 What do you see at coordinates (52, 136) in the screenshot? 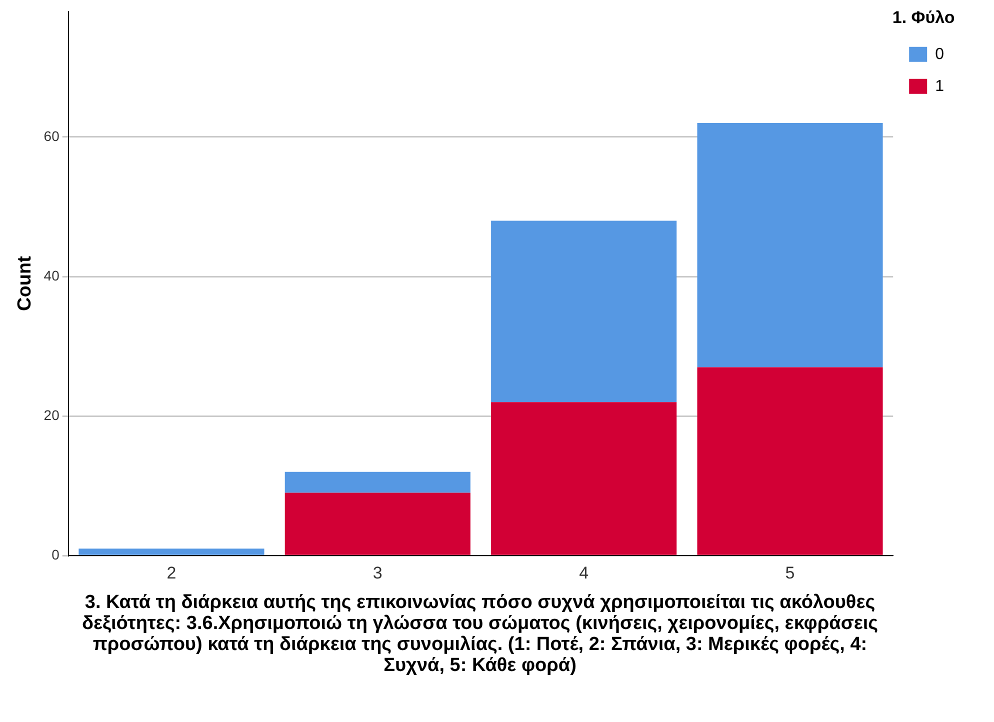
I see `y-tick-label: 60` at bounding box center [52, 136].